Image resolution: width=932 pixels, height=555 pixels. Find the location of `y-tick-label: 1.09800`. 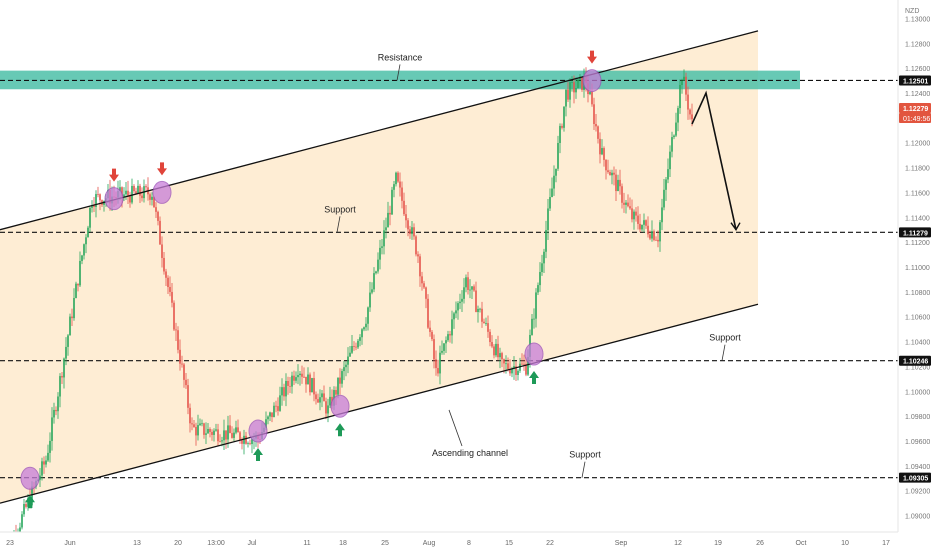

y-tick-label: 1.09800 is located at coordinates (917, 417).